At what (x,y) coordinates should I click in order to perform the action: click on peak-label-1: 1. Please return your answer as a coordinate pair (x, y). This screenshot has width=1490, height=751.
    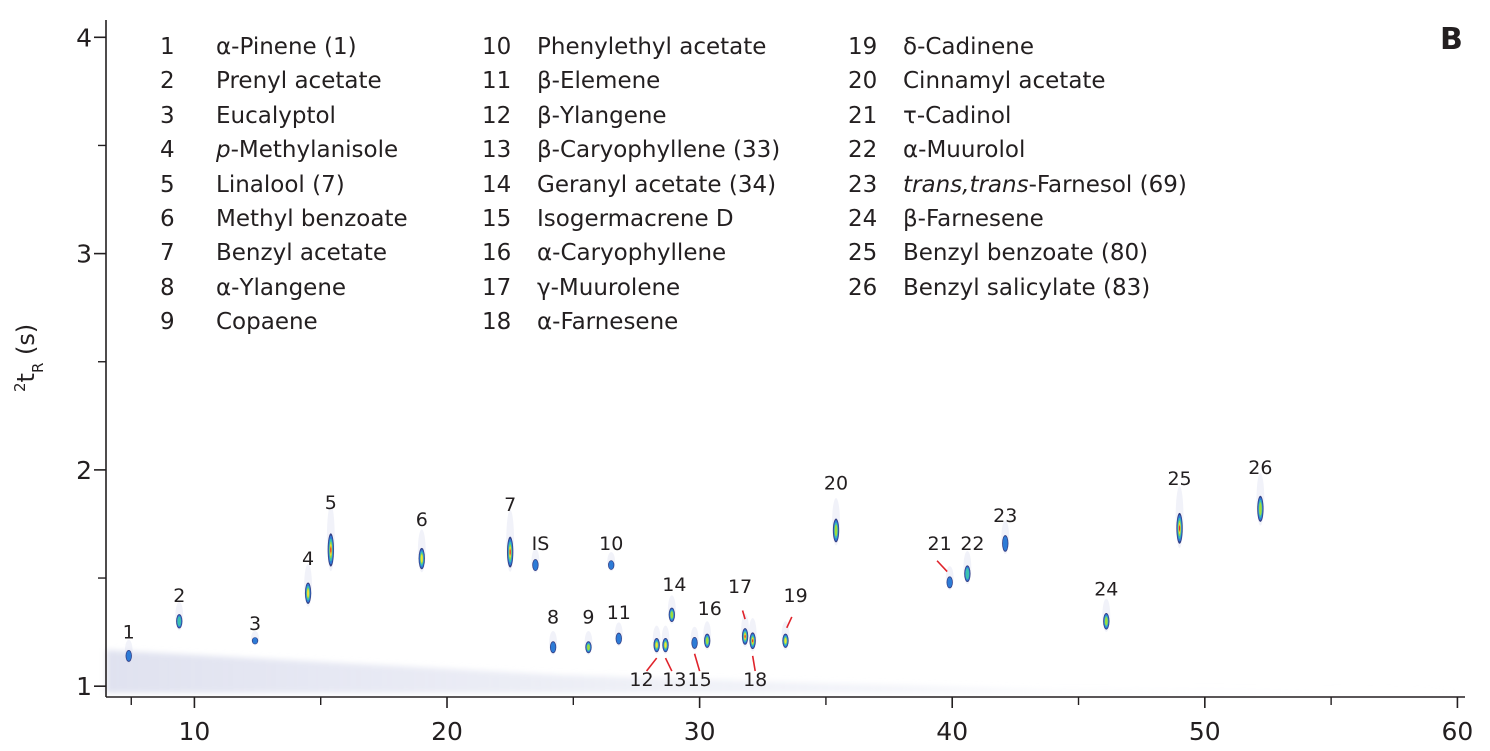
    Looking at the image, I should click on (129, 633).